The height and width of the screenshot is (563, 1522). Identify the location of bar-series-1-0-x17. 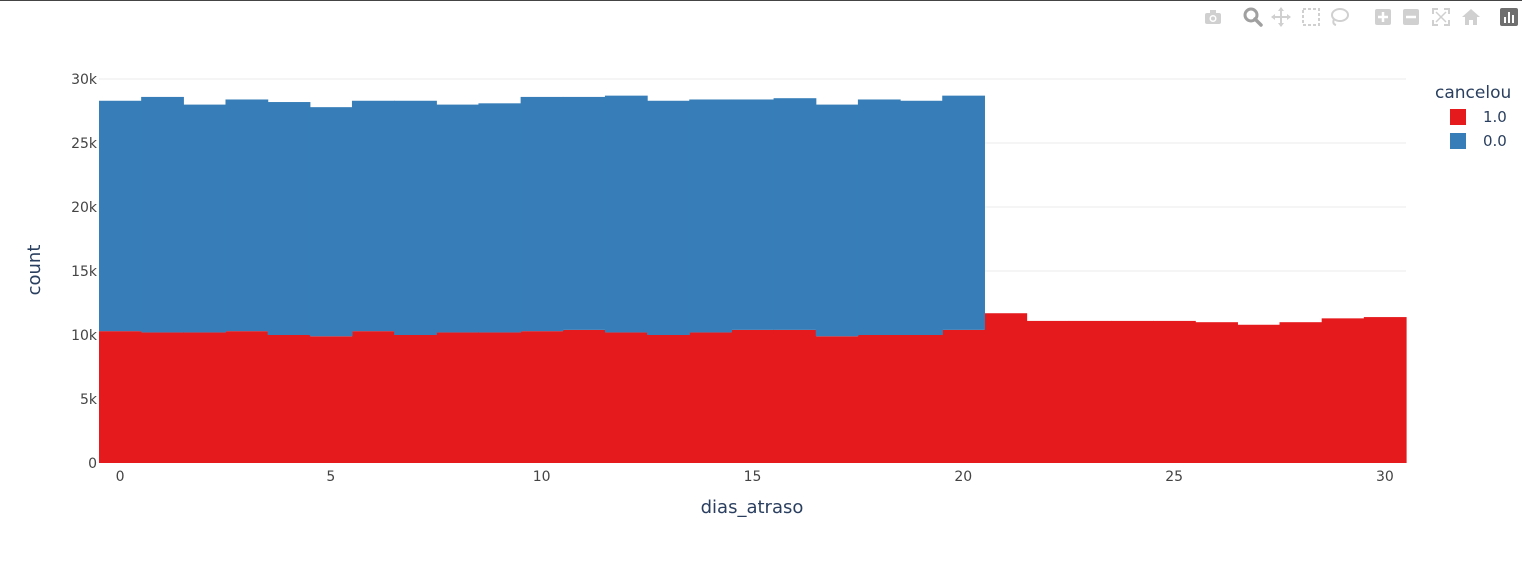
(837, 399).